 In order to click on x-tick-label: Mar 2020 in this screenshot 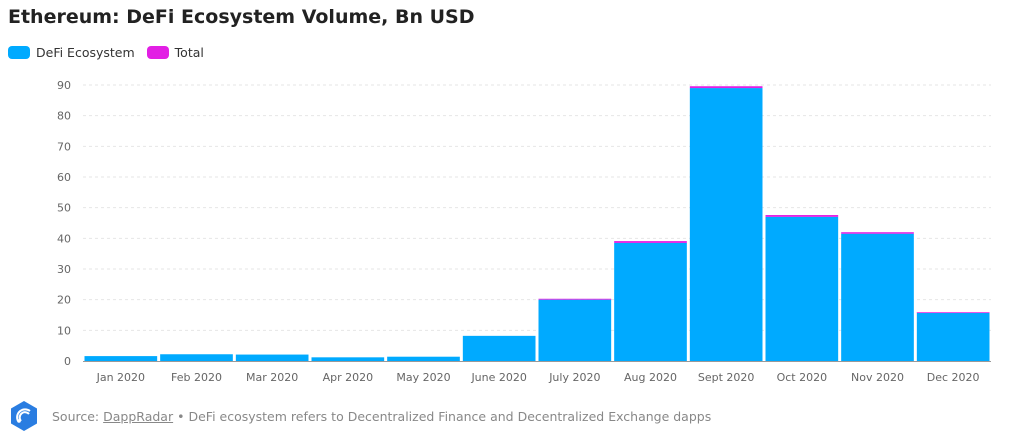, I will do `click(272, 377)`.